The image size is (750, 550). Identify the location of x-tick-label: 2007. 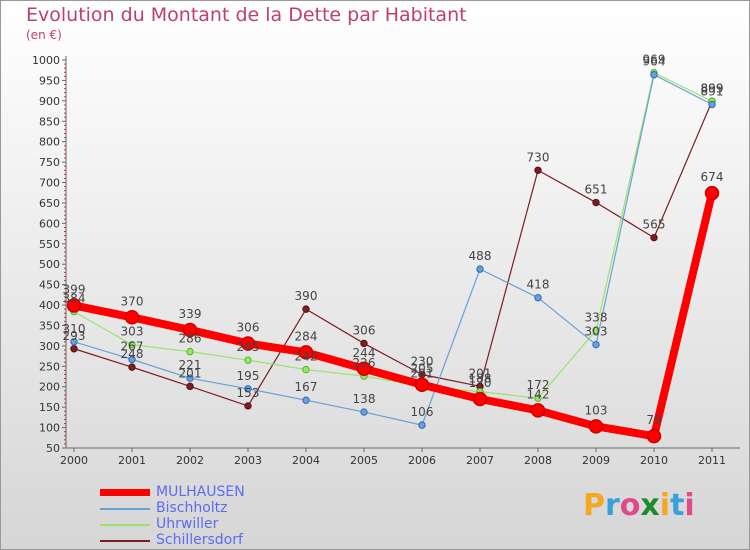
(480, 460).